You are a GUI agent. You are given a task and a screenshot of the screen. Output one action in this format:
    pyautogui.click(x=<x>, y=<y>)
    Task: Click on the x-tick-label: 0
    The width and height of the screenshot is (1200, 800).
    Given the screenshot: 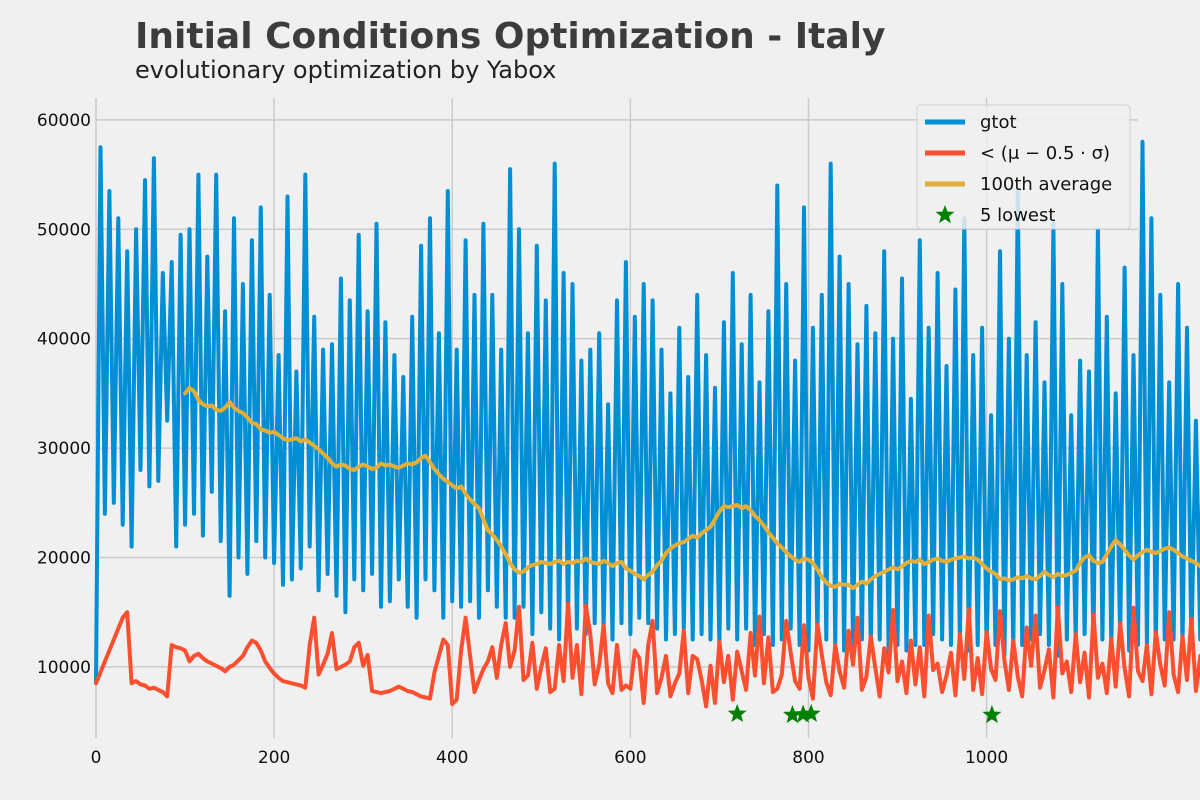 What is the action you would take?
    pyautogui.click(x=96, y=758)
    